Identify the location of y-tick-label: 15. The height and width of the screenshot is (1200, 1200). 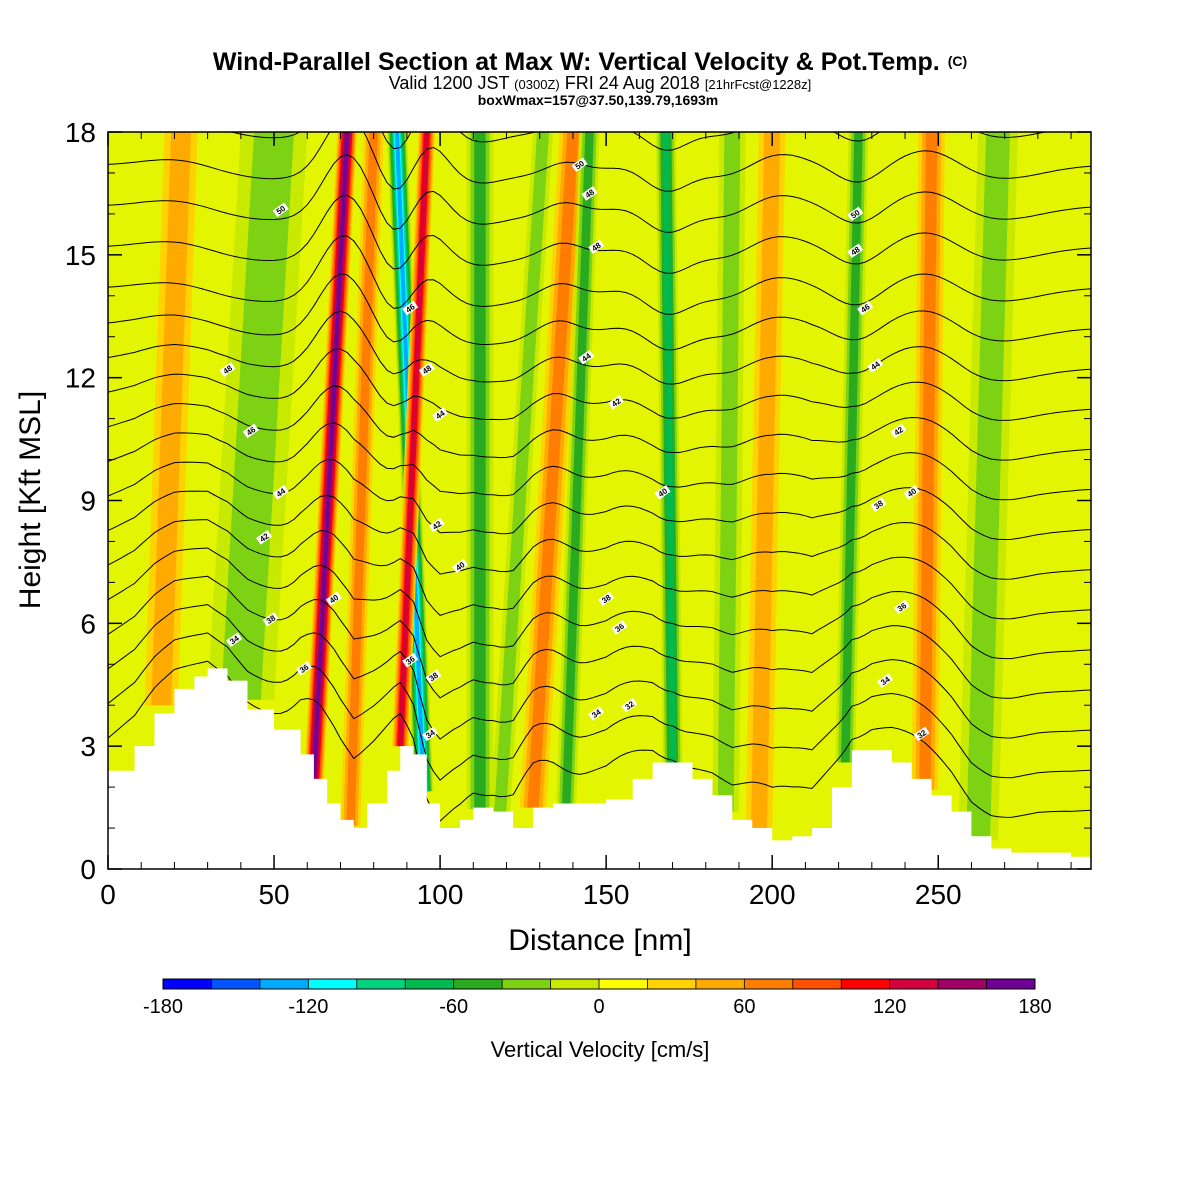
(80, 255).